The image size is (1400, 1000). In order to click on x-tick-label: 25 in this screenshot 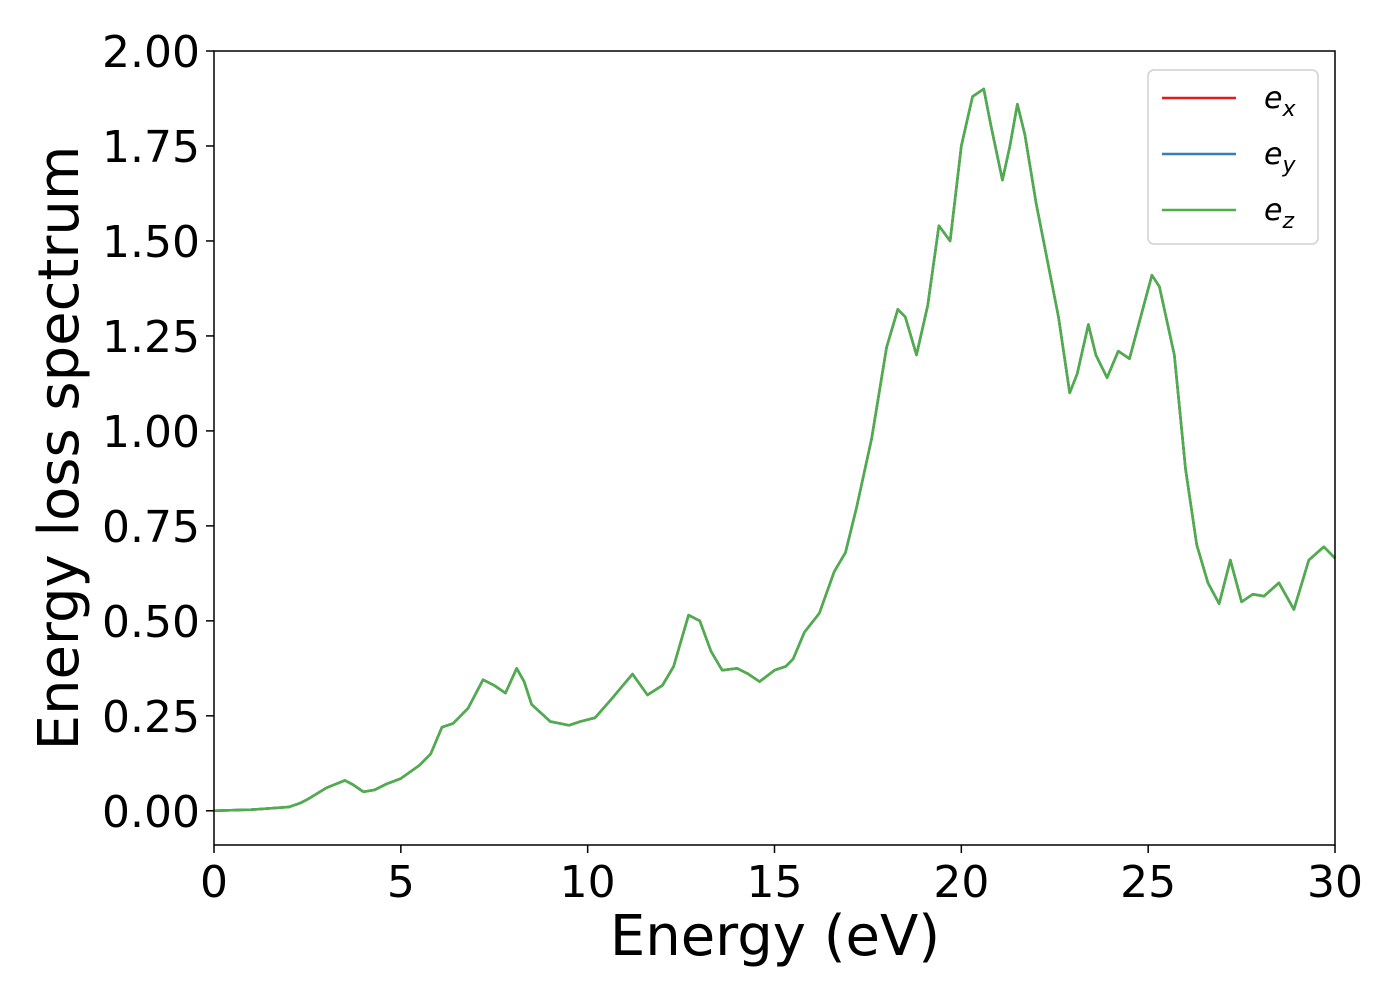, I will do `click(1148, 882)`.